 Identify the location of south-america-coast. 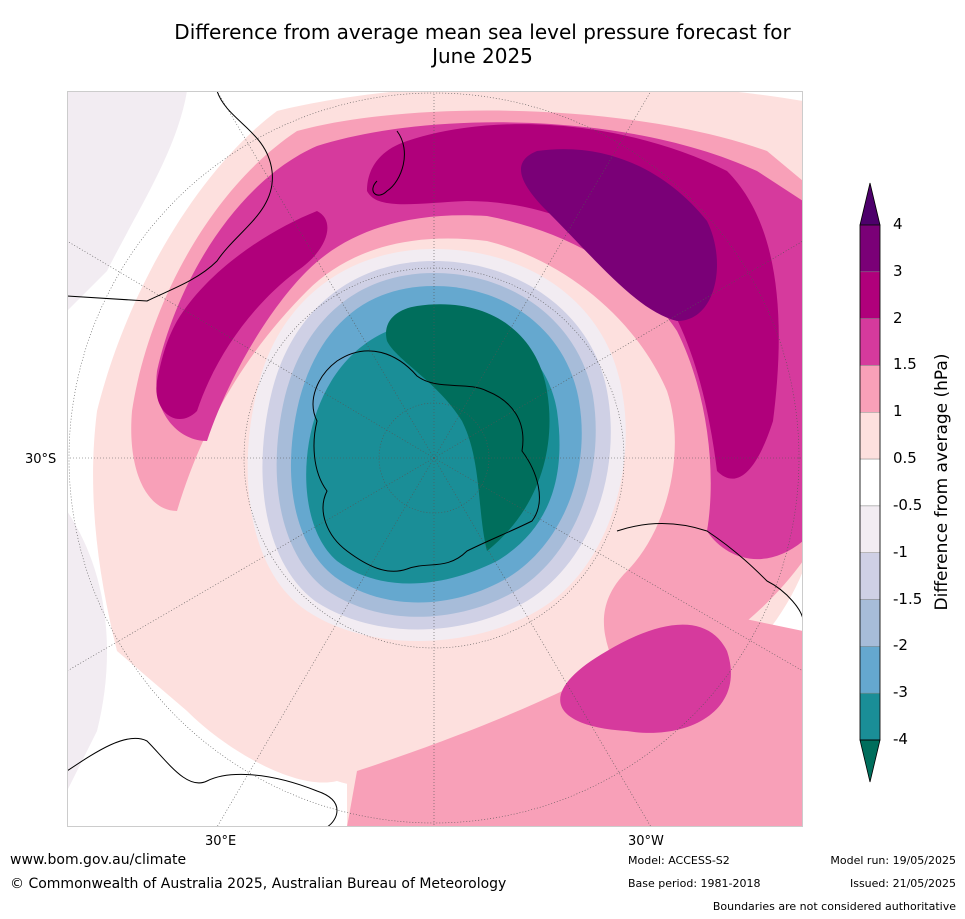
(709, 572).